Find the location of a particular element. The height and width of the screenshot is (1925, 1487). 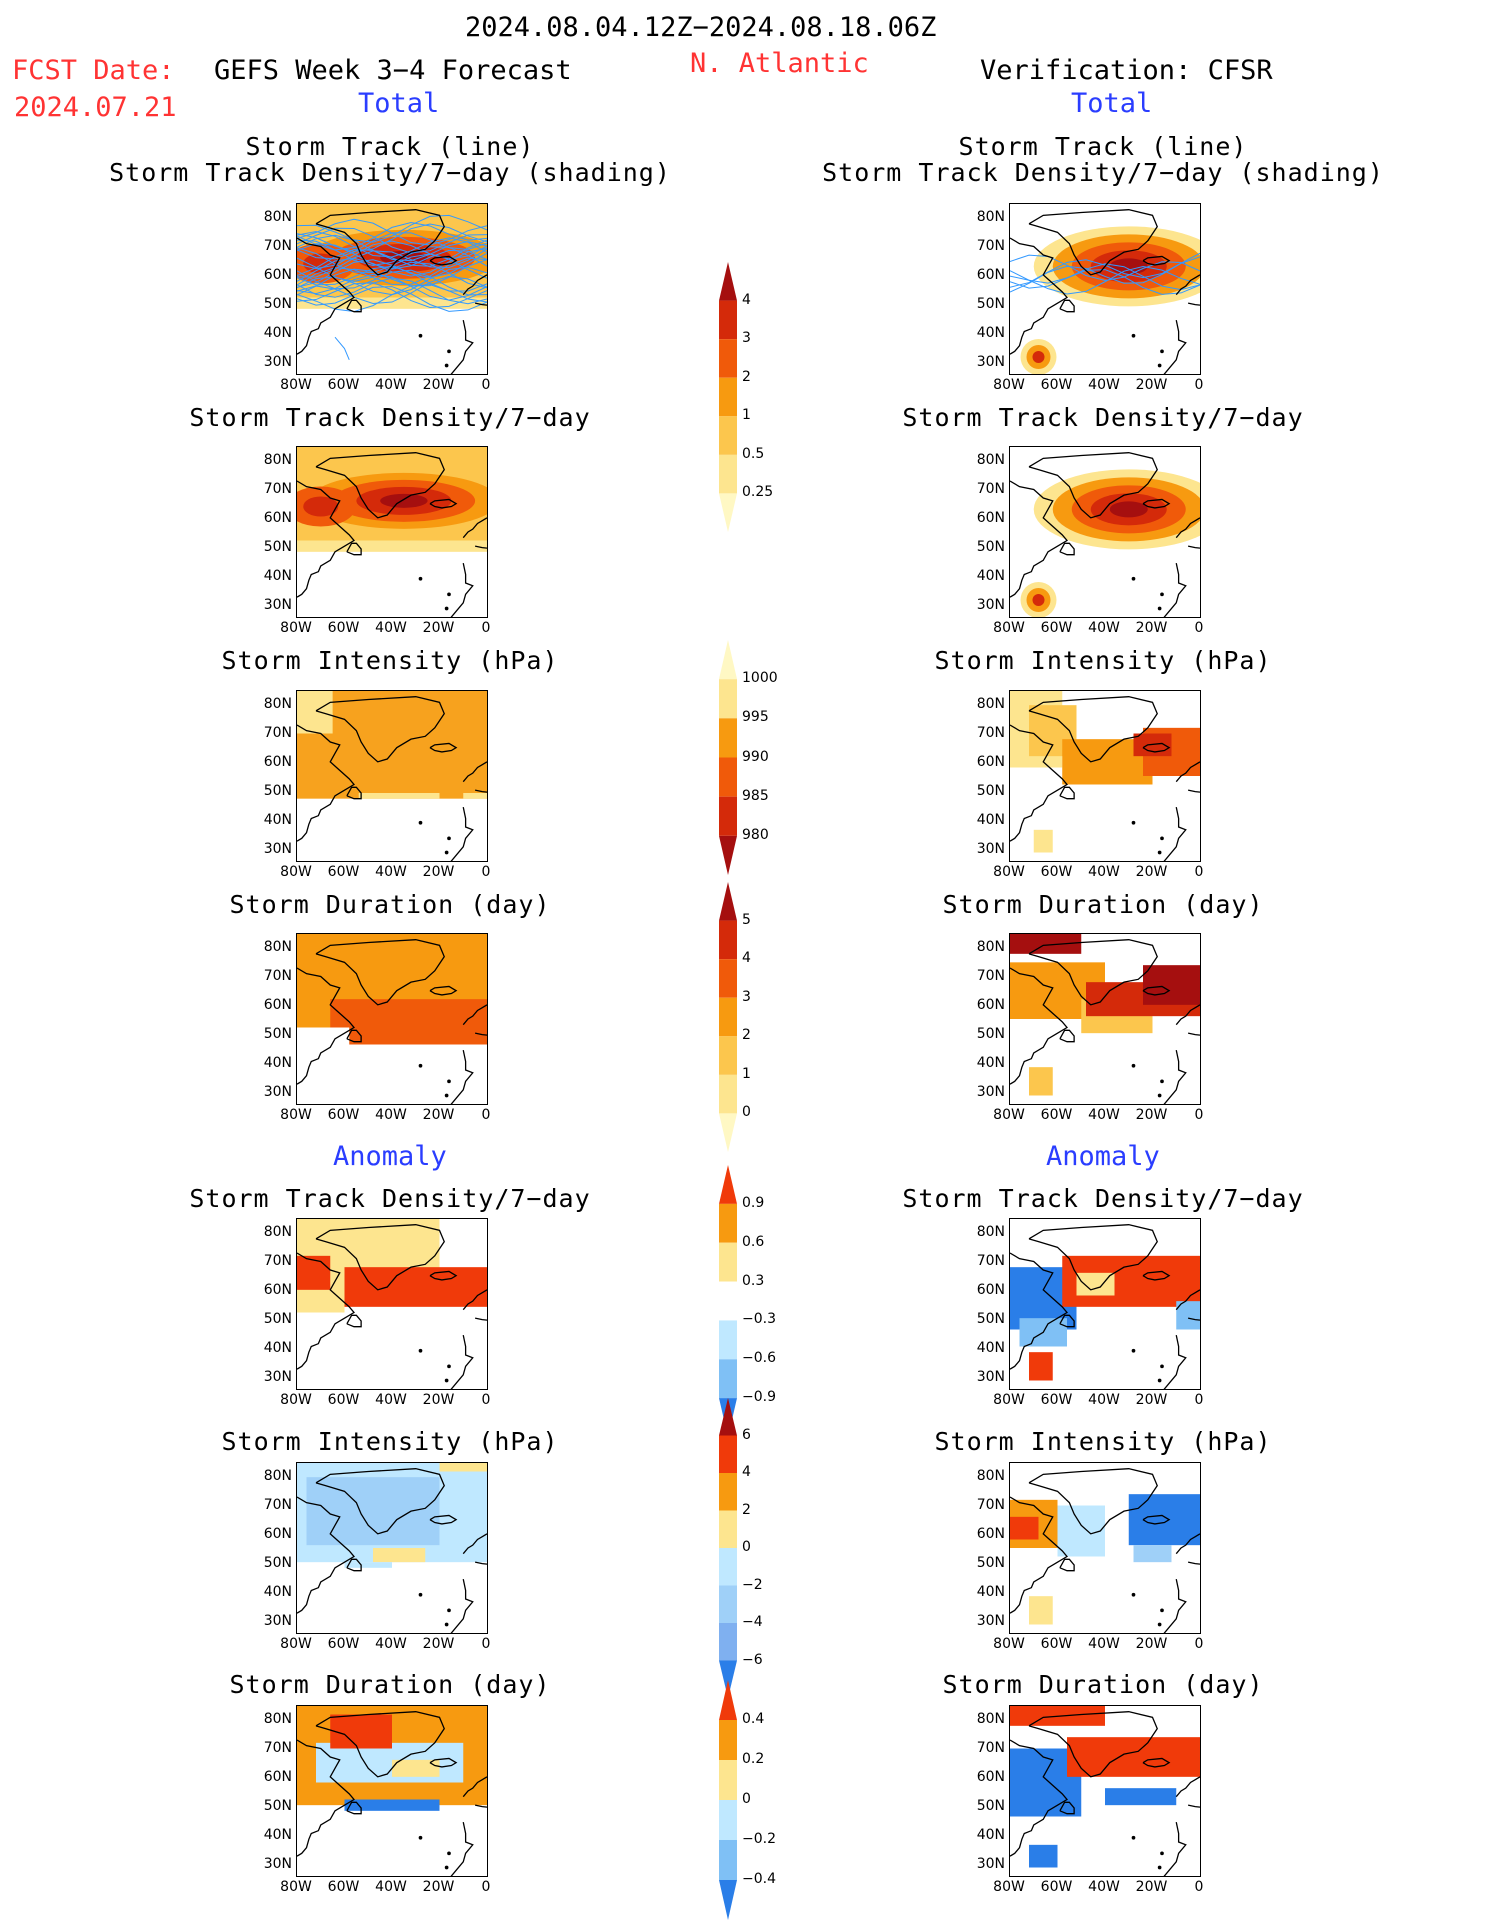

map-panel-adur-verification is located at coordinates (1105, 1791).